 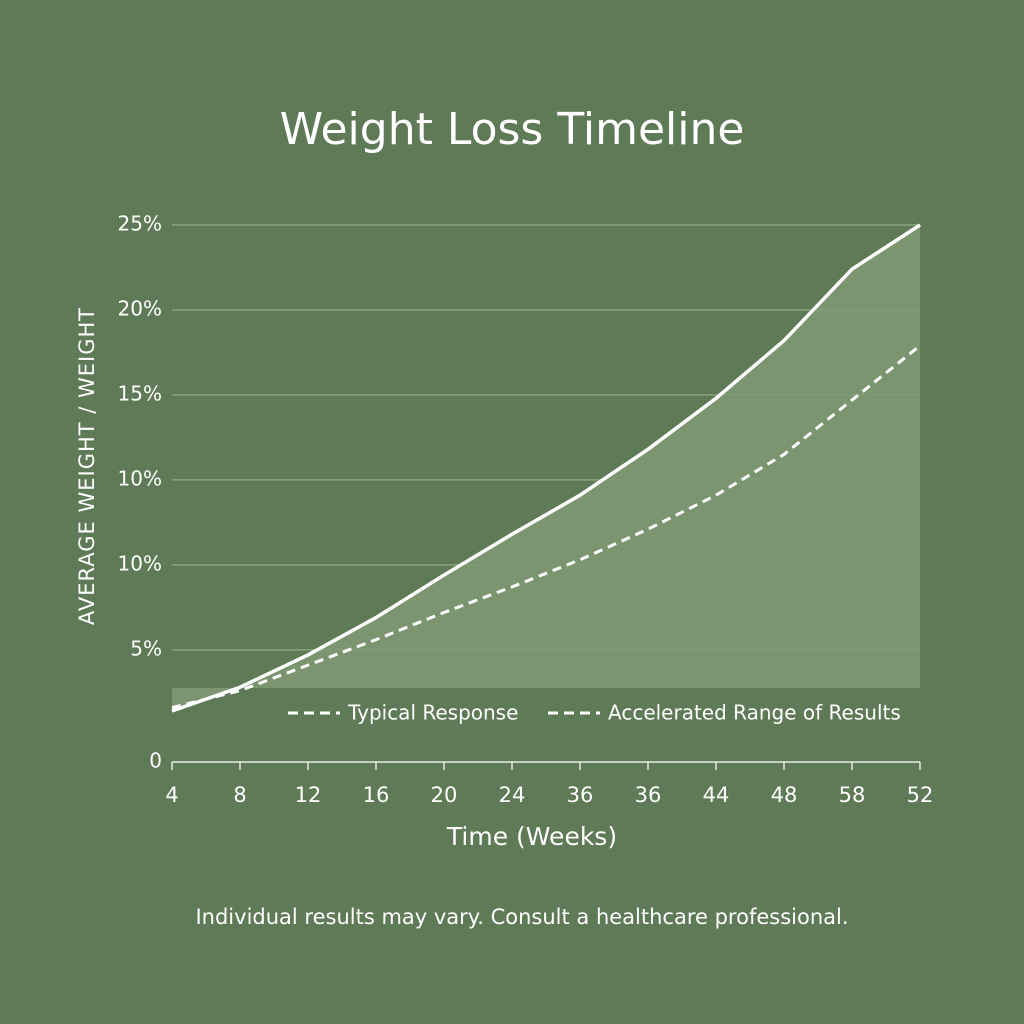 I want to click on y-tick-label: 0, so click(x=155, y=761).